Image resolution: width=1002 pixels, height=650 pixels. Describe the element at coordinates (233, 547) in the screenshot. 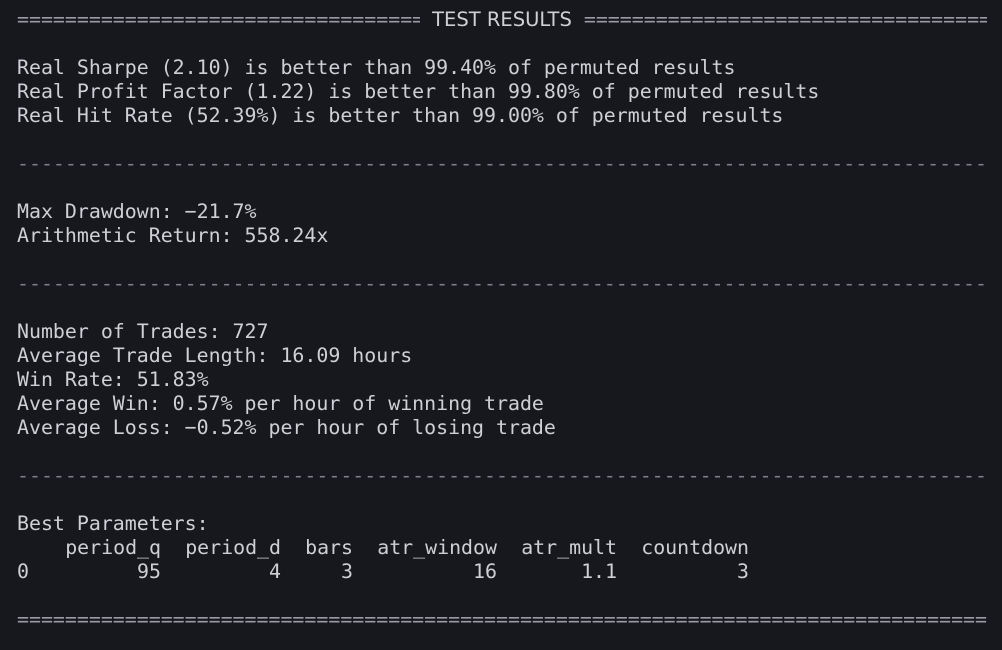

I see `column-header: period_d` at that location.